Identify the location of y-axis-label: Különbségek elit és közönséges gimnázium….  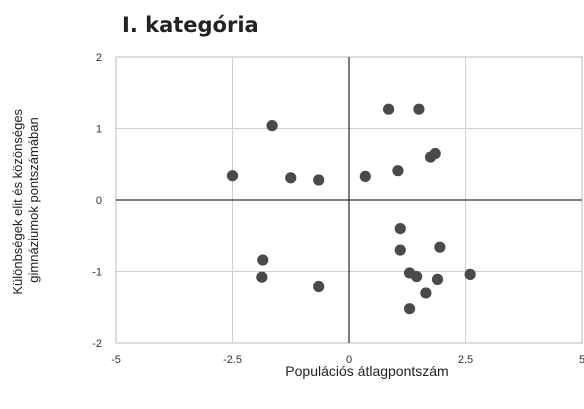
(25, 199).